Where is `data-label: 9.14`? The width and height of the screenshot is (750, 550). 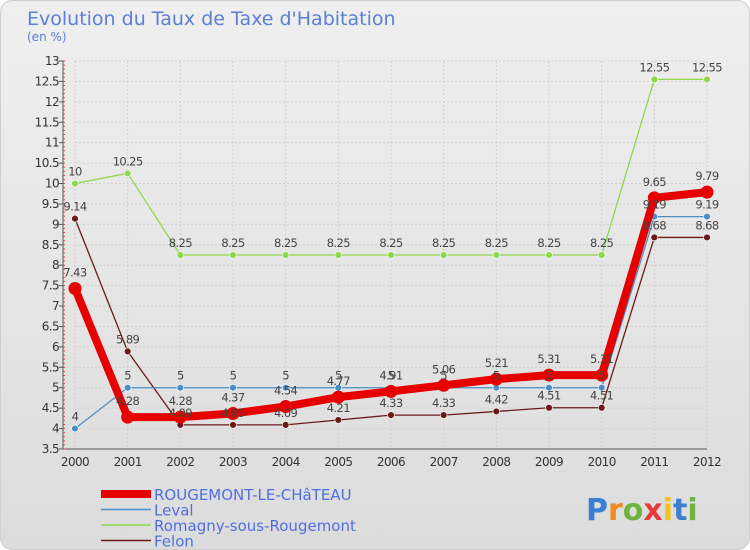
data-label: 9.14 is located at coordinates (74, 207).